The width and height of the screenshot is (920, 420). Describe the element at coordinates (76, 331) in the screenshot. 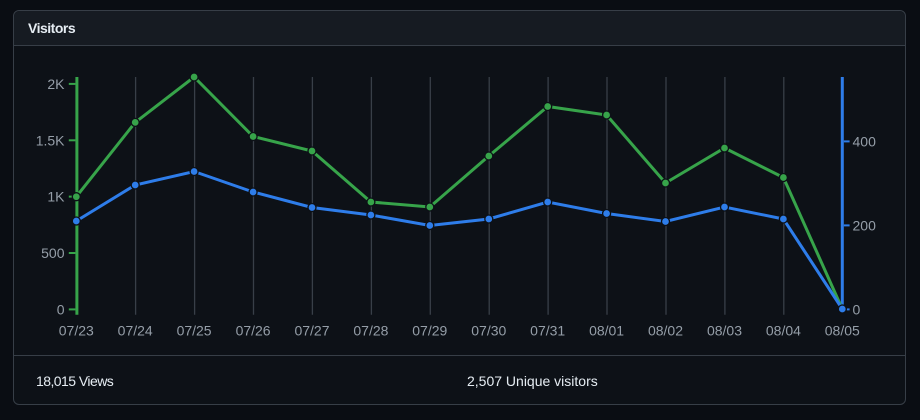

I see `svg-text: 07/23` at that location.